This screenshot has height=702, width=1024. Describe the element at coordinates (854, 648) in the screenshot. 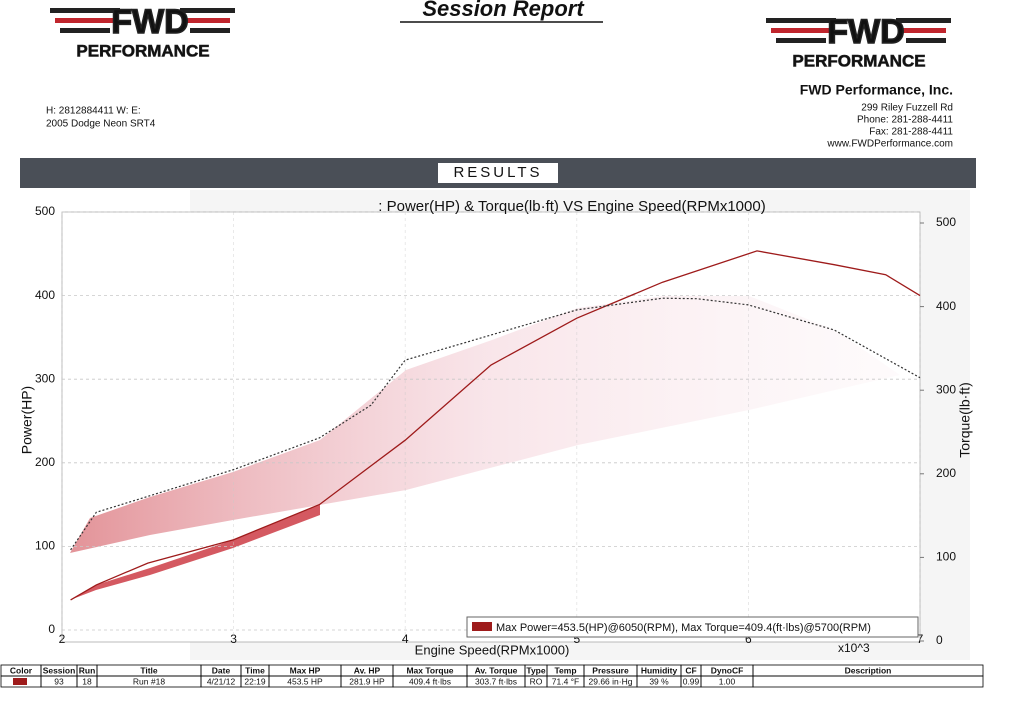

I see `x-unit: x10^3` at that location.